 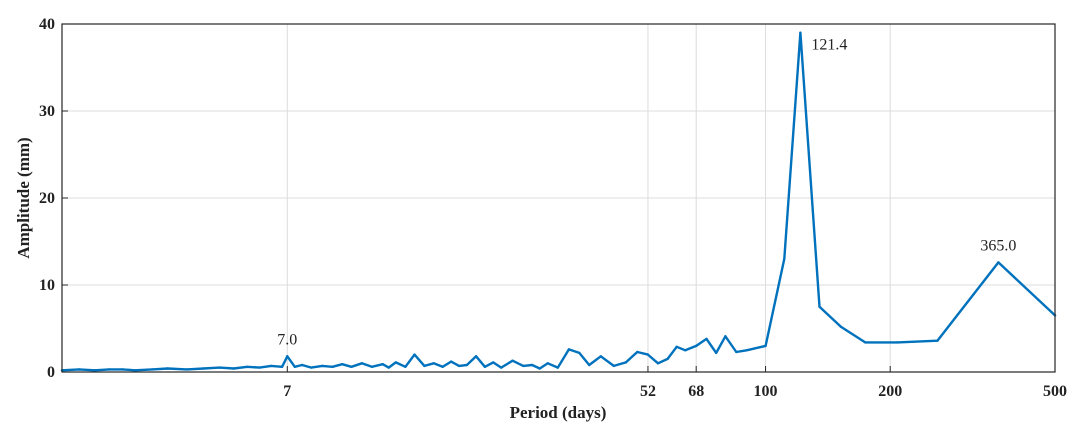 I want to click on y-axis-title: Amplitude (mm), so click(x=23, y=197).